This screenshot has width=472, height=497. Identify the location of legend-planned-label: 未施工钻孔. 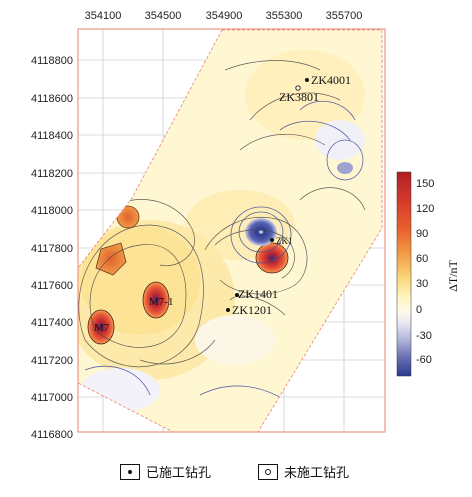
(317, 473).